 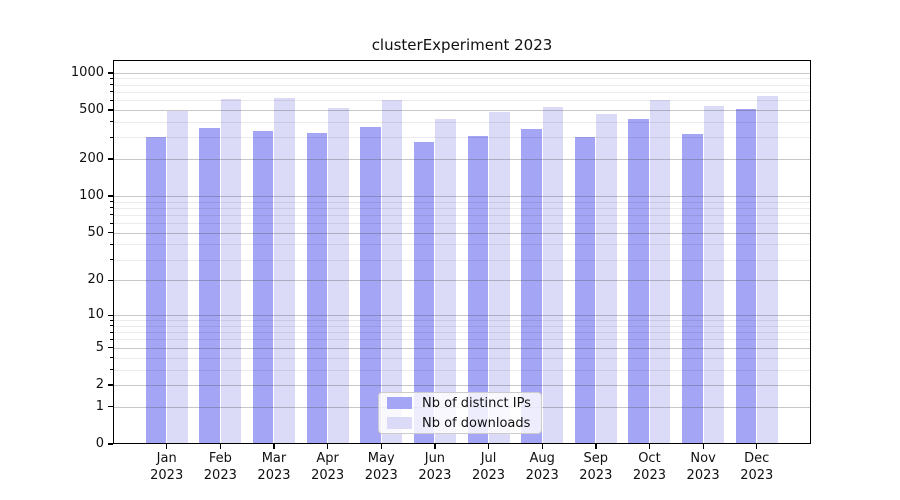 What do you see at coordinates (95, 232) in the screenshot?
I see `y-tick-label: 50` at bounding box center [95, 232].